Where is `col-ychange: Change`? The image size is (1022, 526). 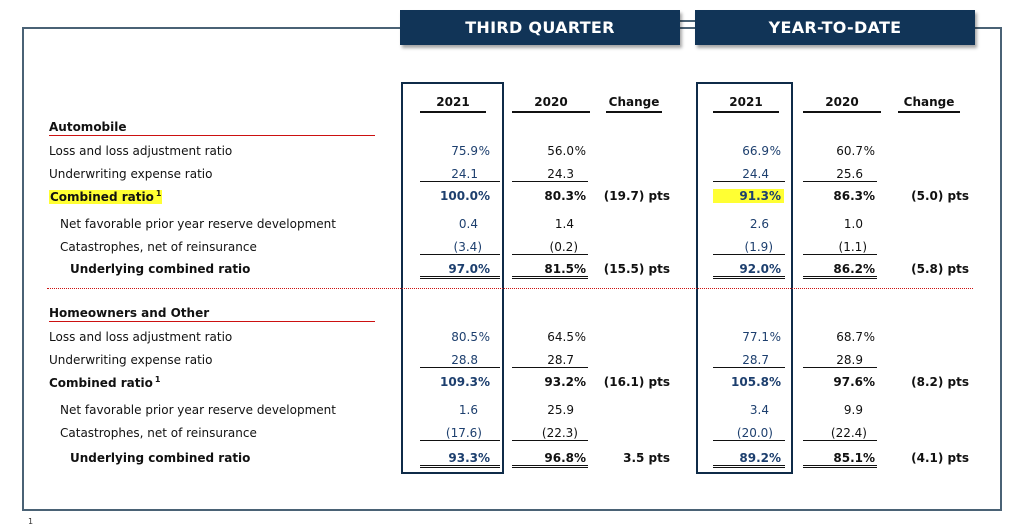
col-ychange: Change is located at coordinates (929, 104).